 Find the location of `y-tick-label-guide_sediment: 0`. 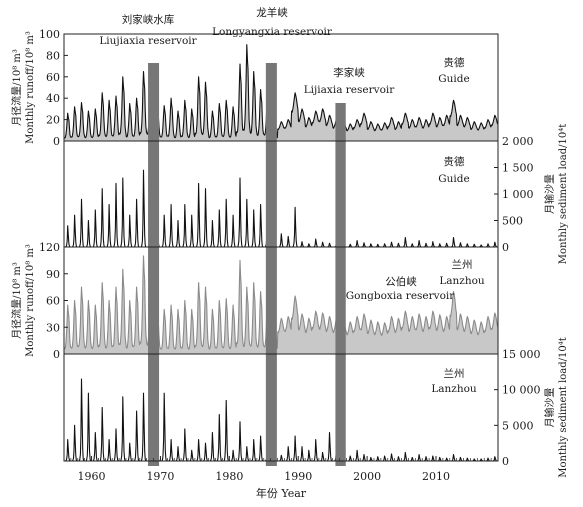

y-tick-label-guide_sediment: 0 is located at coordinates (505, 247).